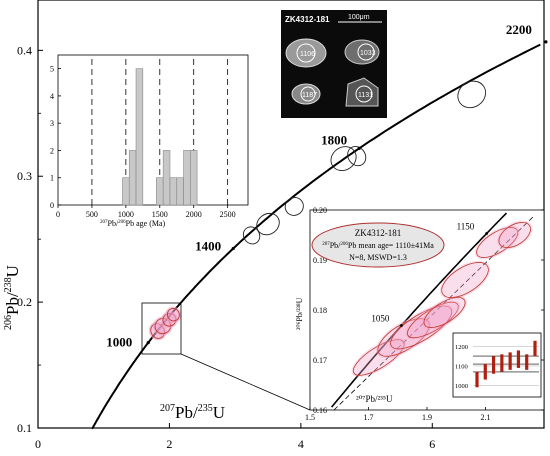  I want to click on x-tick-label: 4, so click(301, 444).